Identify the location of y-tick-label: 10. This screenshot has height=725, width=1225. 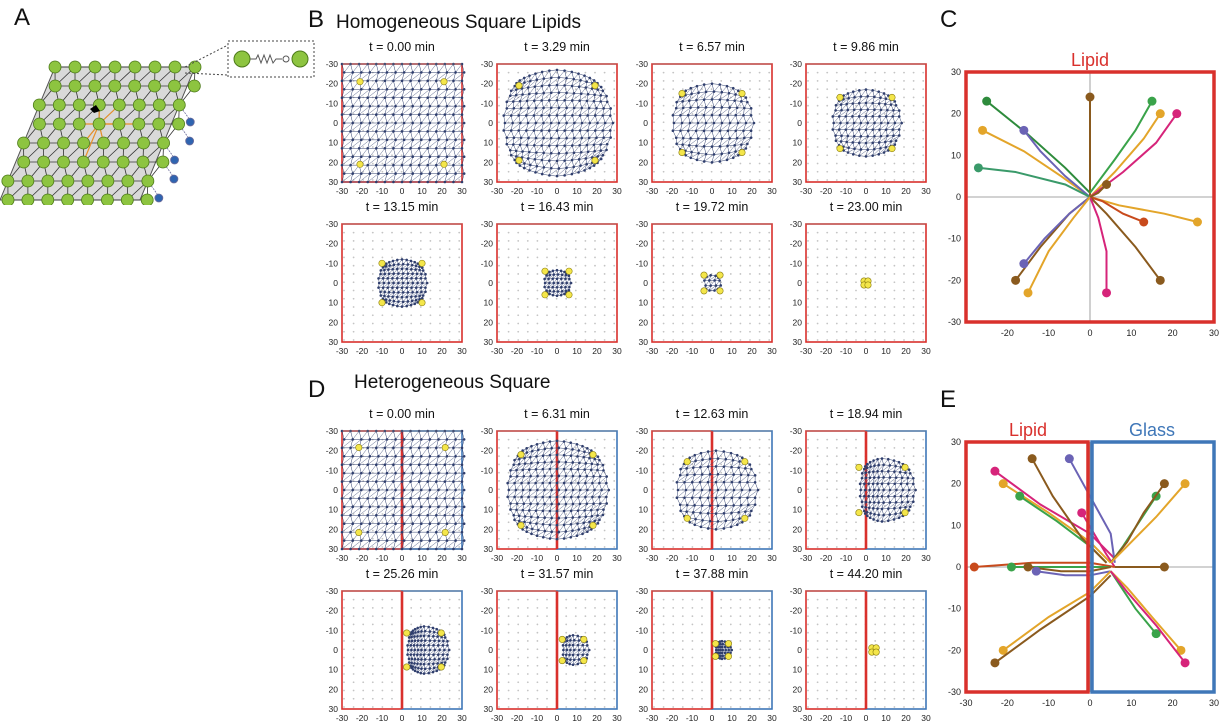
(489, 303).